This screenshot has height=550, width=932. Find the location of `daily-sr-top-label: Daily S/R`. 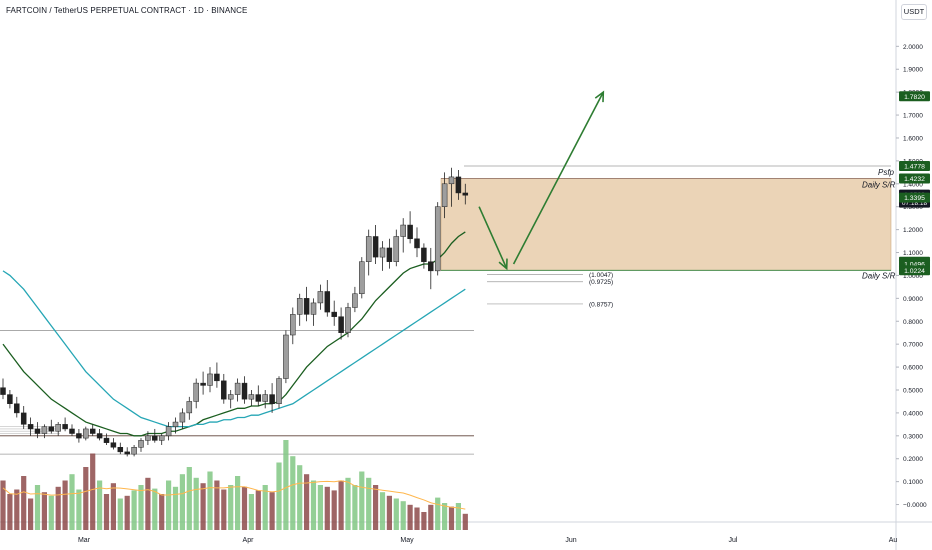

daily-sr-top-label: Daily S/R is located at coordinates (879, 184).